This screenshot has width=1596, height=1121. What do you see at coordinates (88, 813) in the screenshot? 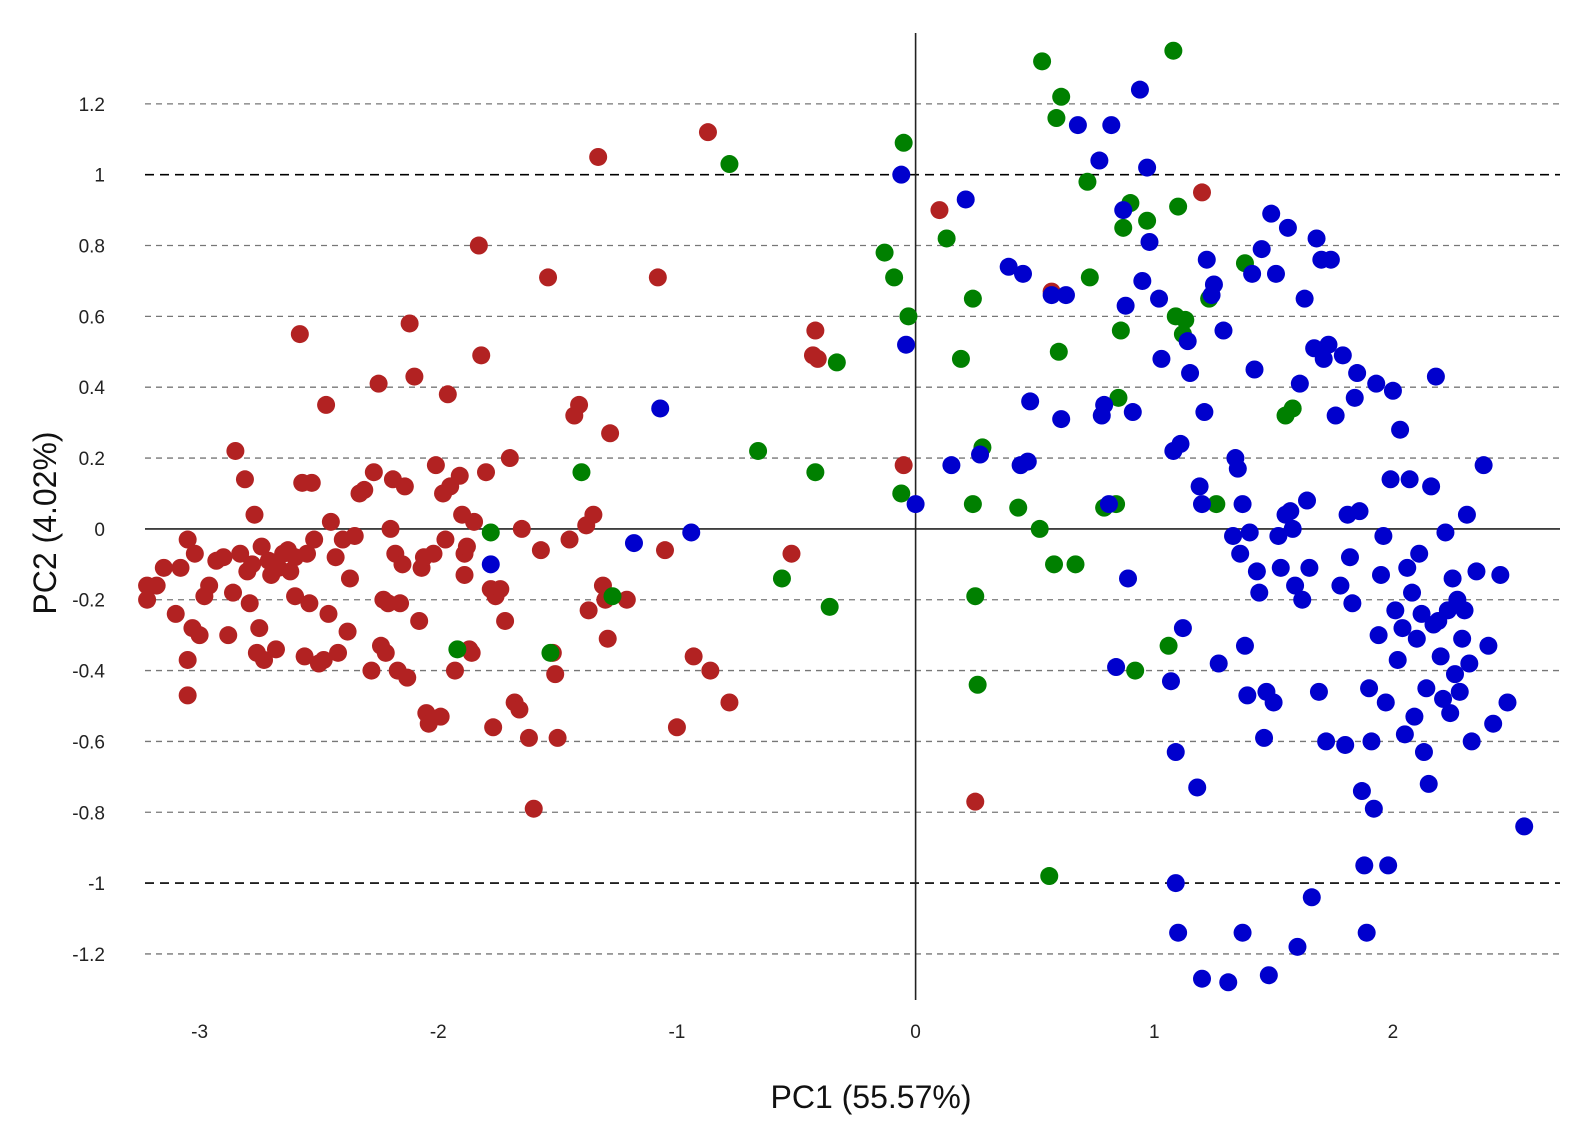
I see `y-tick-label: -0.8` at bounding box center [88, 813].